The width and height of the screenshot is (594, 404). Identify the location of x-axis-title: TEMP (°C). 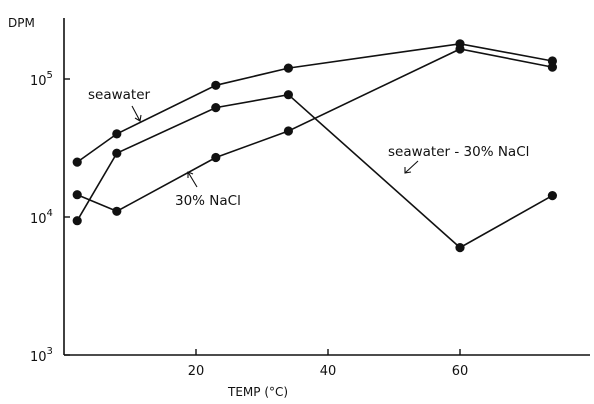
(257, 392).